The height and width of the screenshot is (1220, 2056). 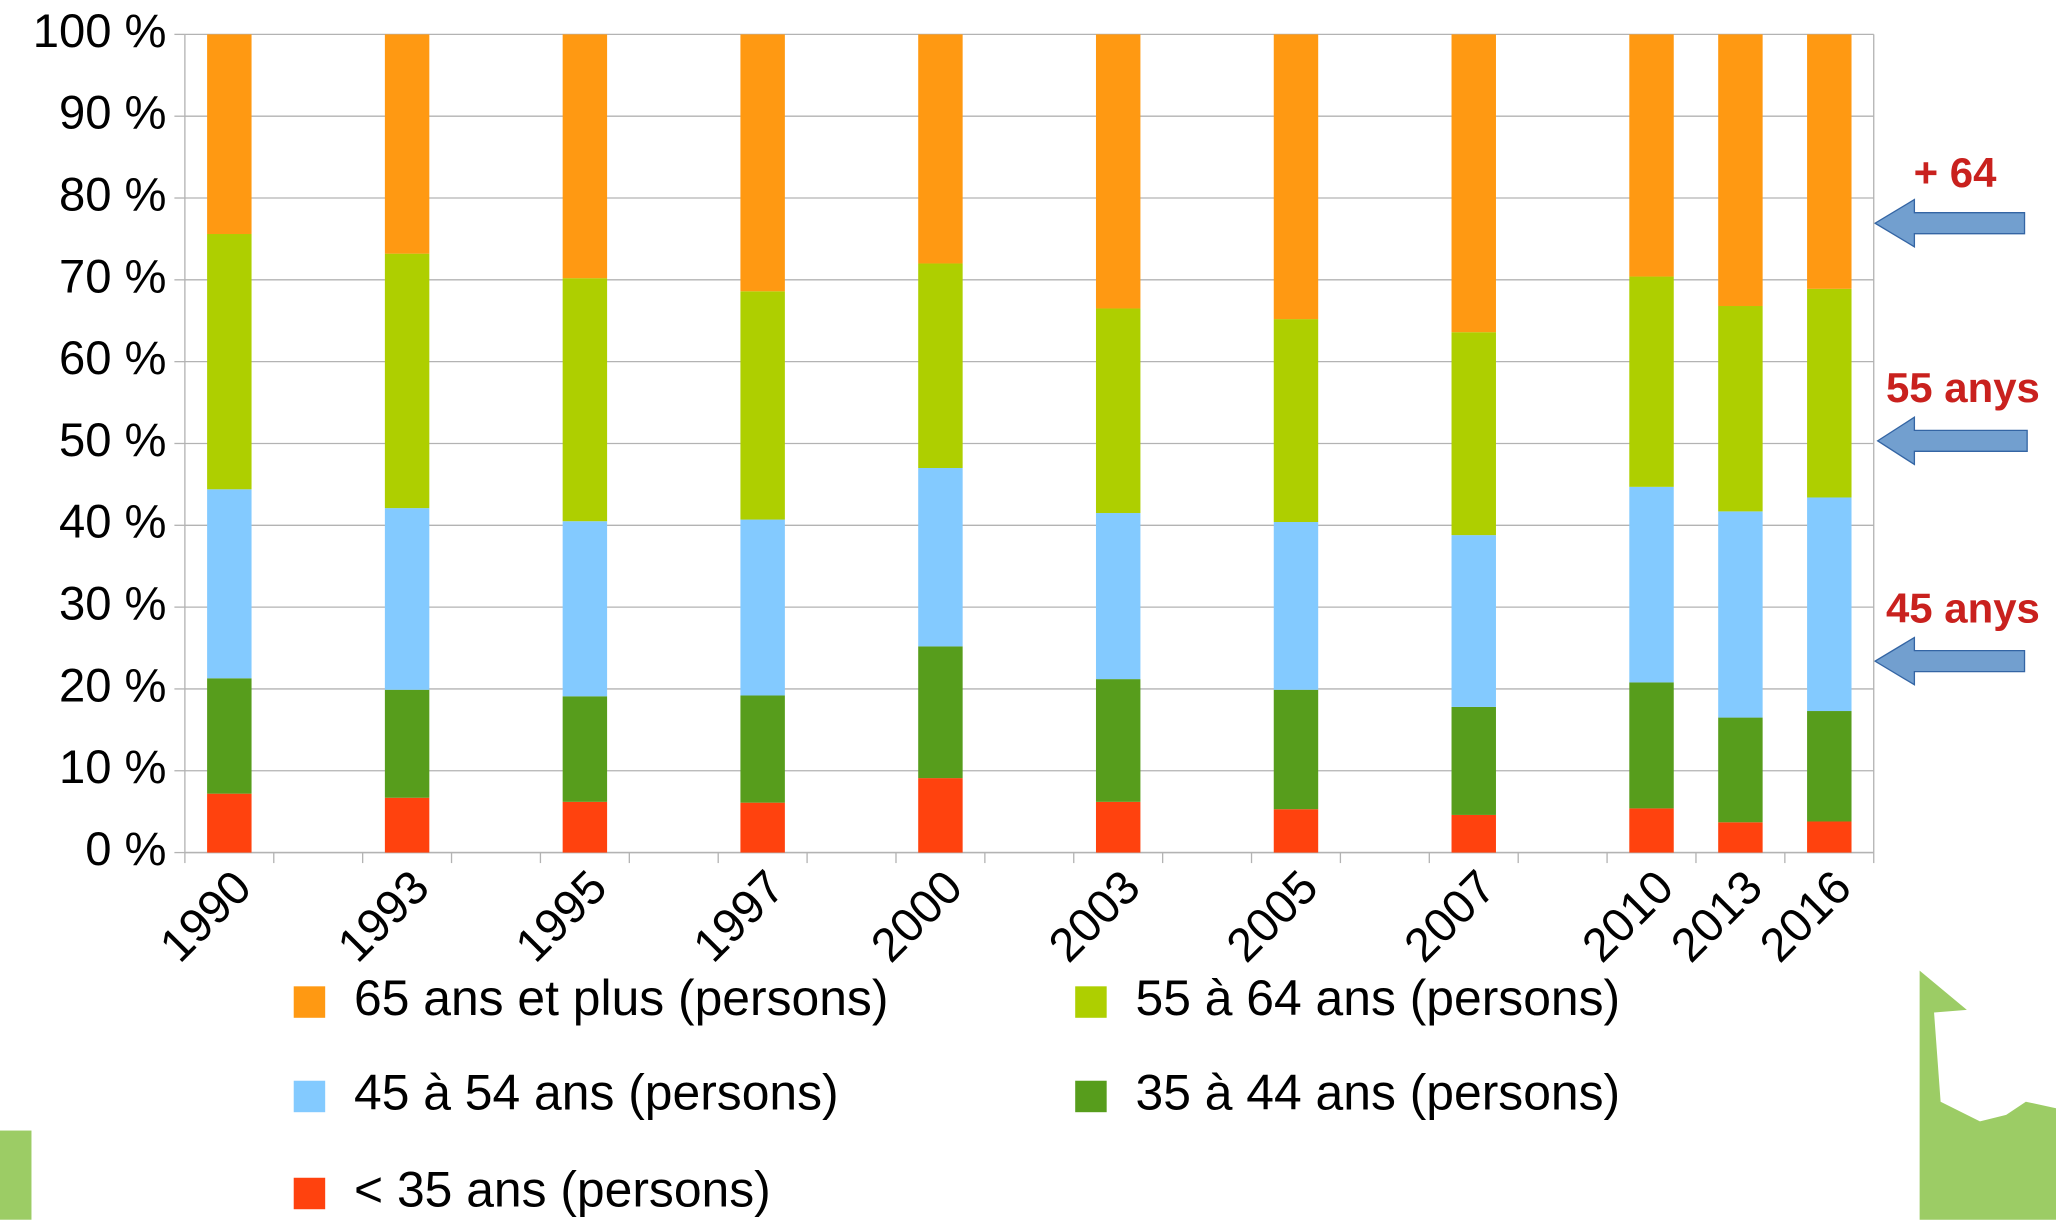 What do you see at coordinates (100, 31) in the screenshot?
I see `y-tick-label: 100 %` at bounding box center [100, 31].